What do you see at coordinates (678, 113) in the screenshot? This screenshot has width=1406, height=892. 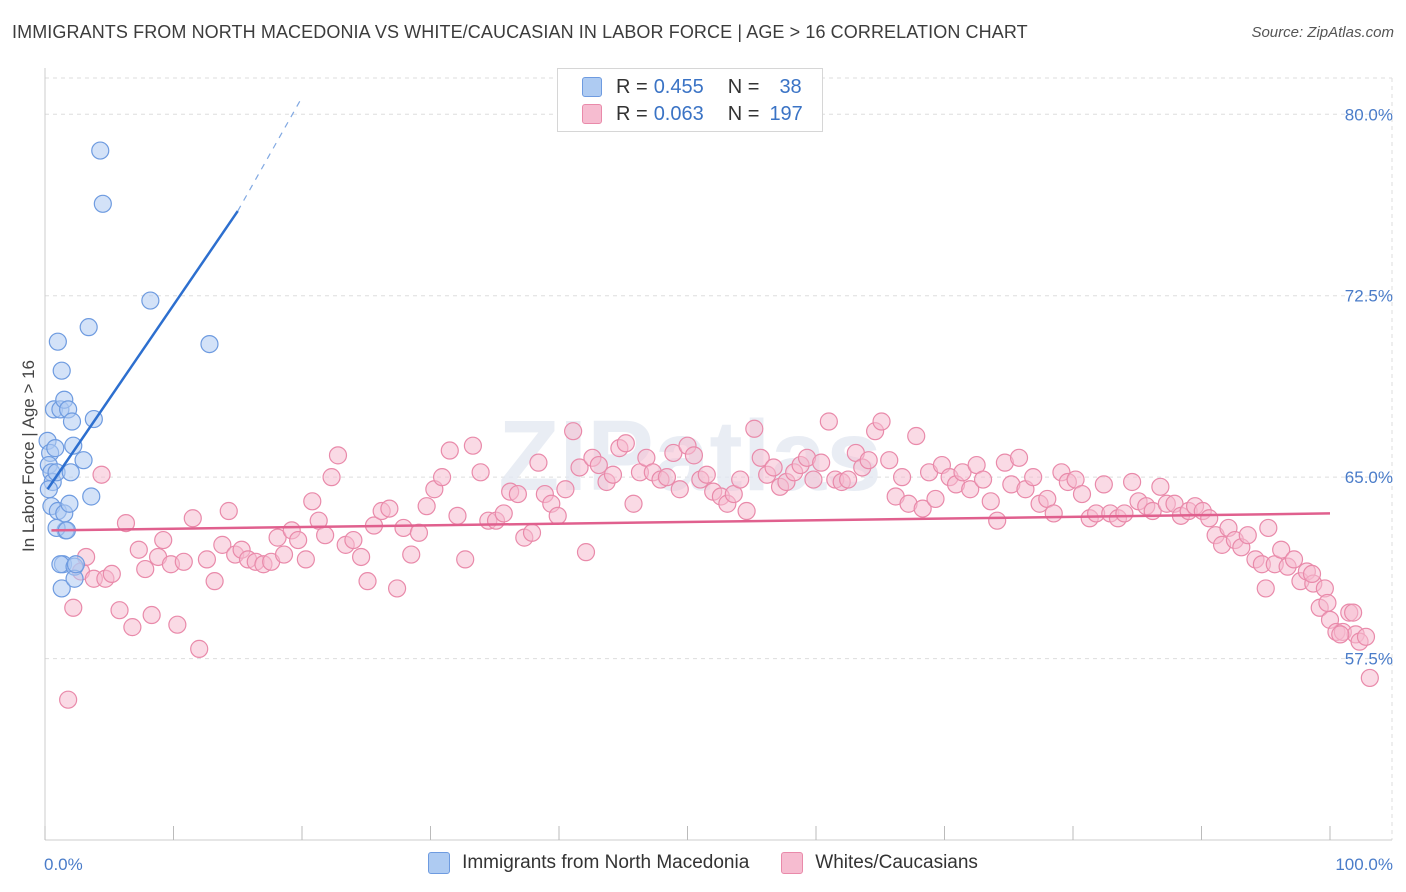 I see `legend-r-value: 0.063` at bounding box center [678, 113].